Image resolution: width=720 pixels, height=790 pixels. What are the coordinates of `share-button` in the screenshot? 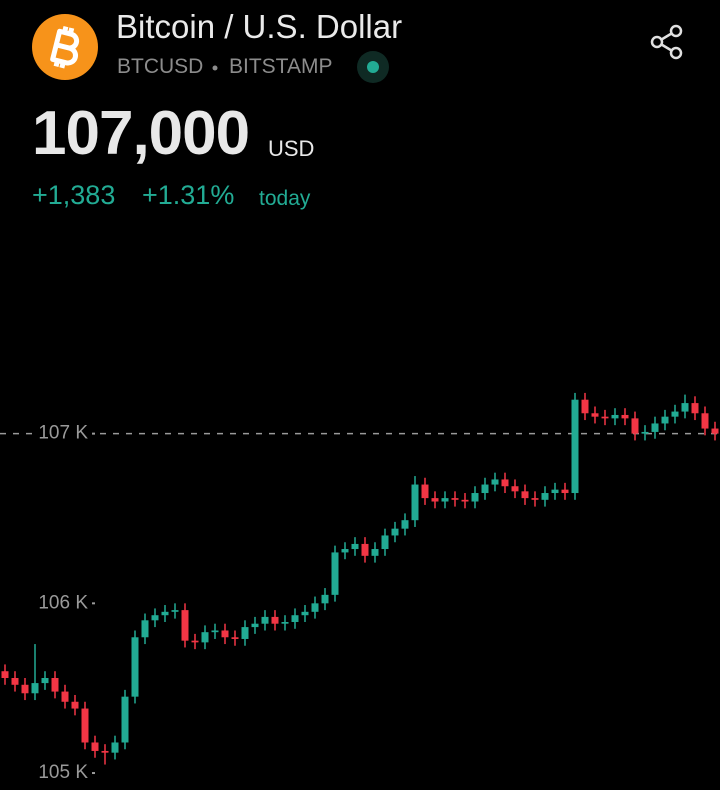 It's located at (668, 42).